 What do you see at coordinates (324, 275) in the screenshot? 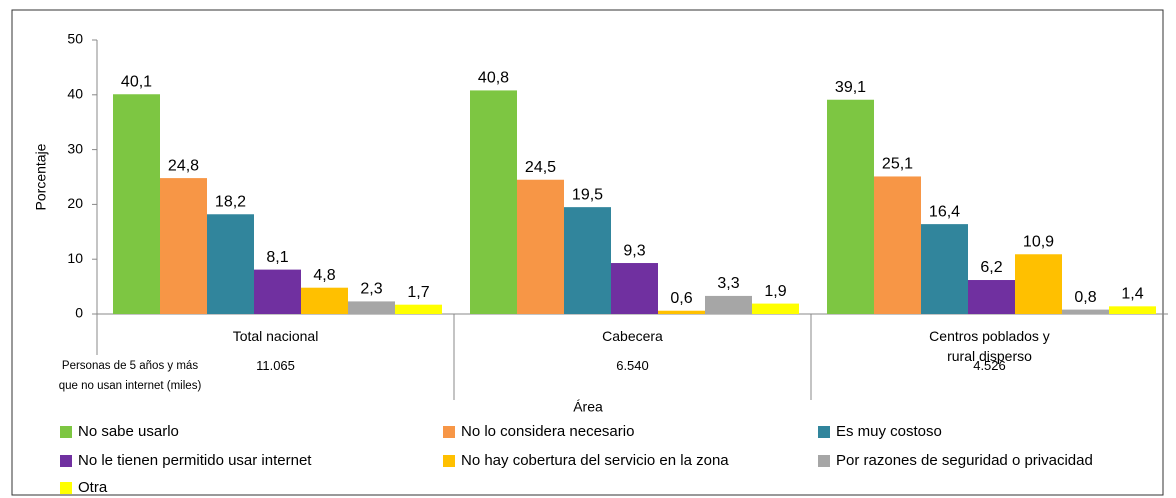
I see `data-label: 4,8` at bounding box center [324, 275].